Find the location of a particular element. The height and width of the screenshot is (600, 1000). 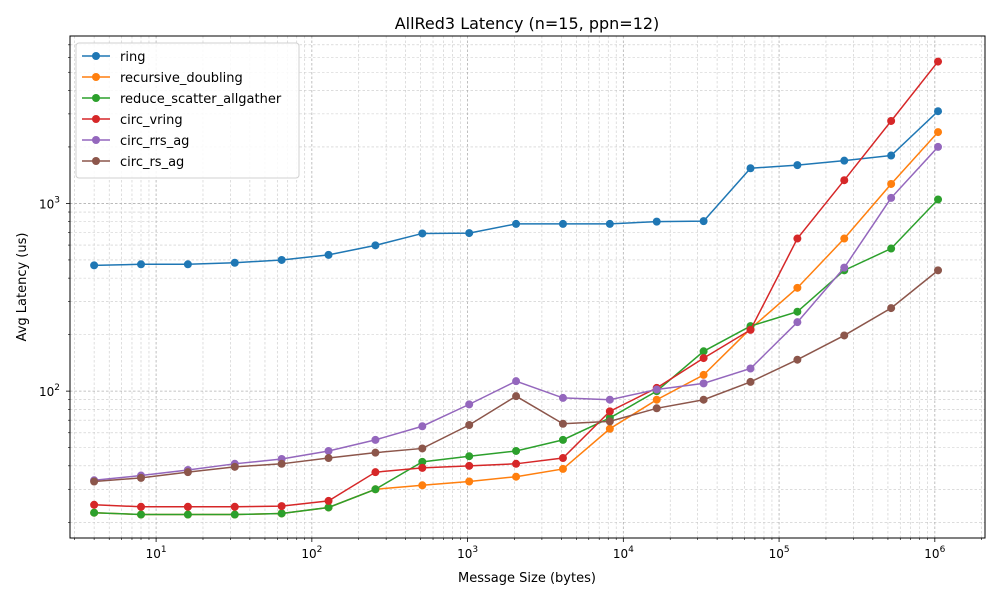

legend-label: ring is located at coordinates (132, 57).